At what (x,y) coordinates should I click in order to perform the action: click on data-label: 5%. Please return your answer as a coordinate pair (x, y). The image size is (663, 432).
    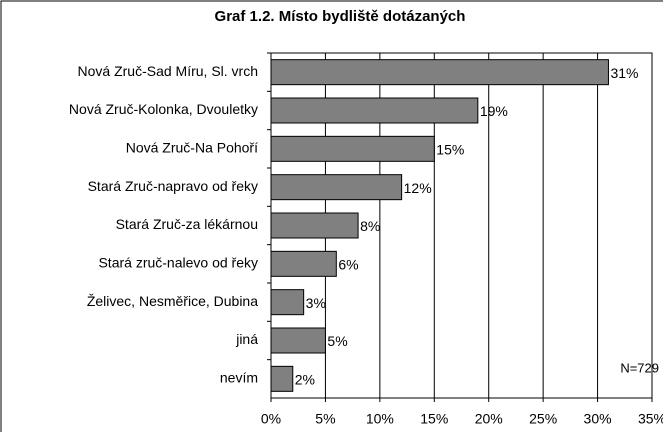
    Looking at the image, I should click on (337, 341).